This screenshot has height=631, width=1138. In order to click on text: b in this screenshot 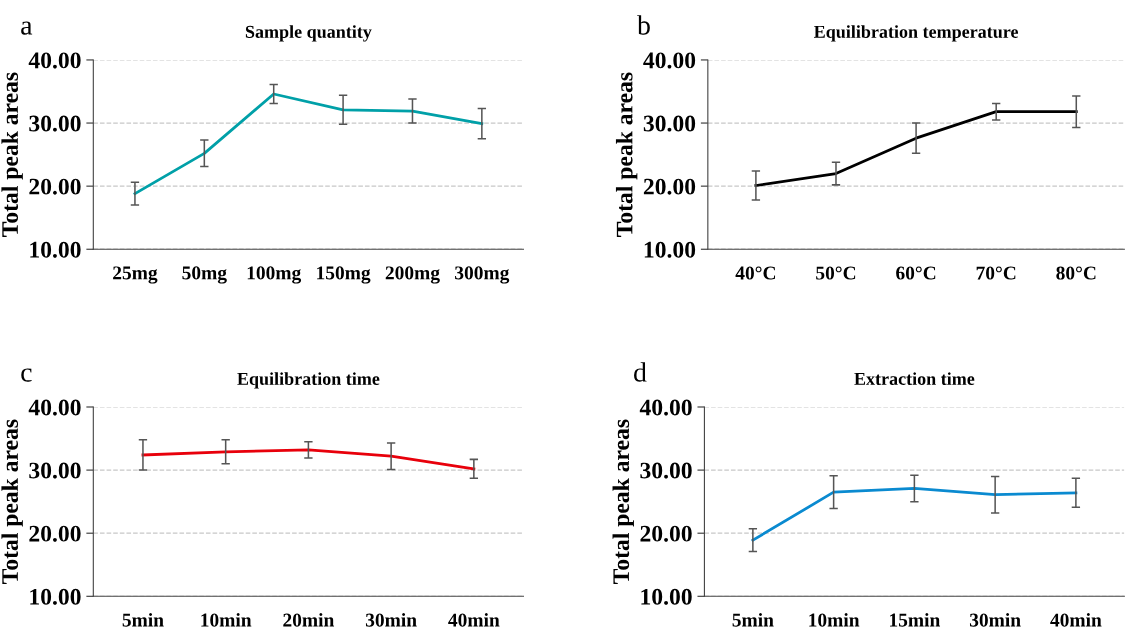, I will do `click(643, 25)`.